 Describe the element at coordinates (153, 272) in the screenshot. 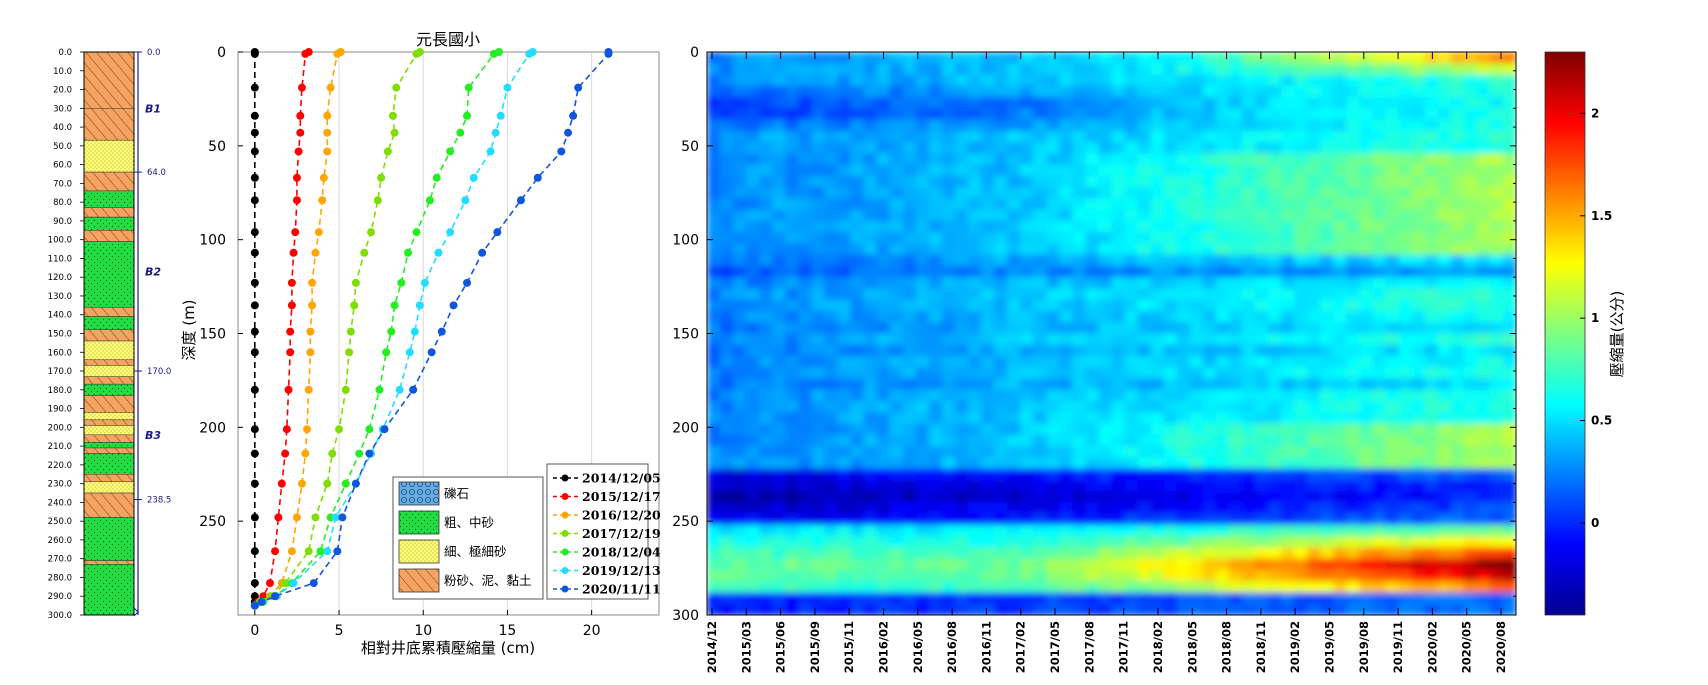

I see `aquifer-label: B2` at that location.